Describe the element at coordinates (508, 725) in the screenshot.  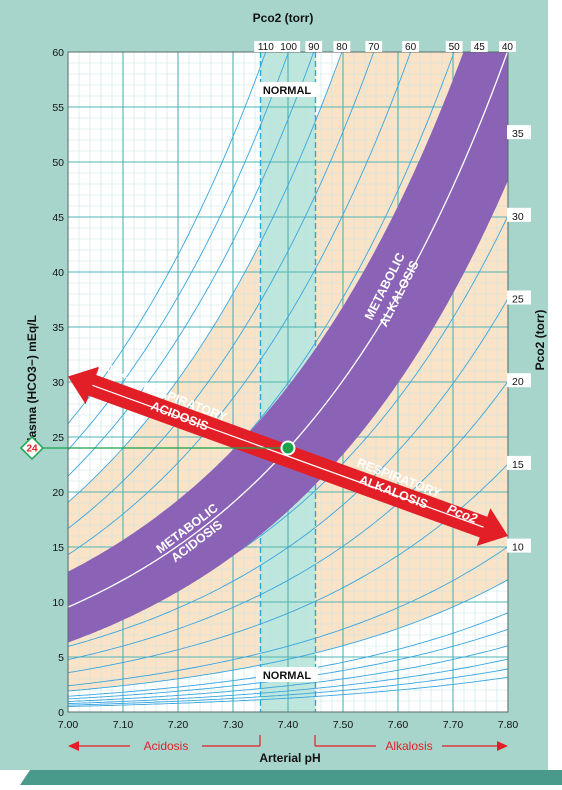
I see `x-tick-label: 7.80` at that location.